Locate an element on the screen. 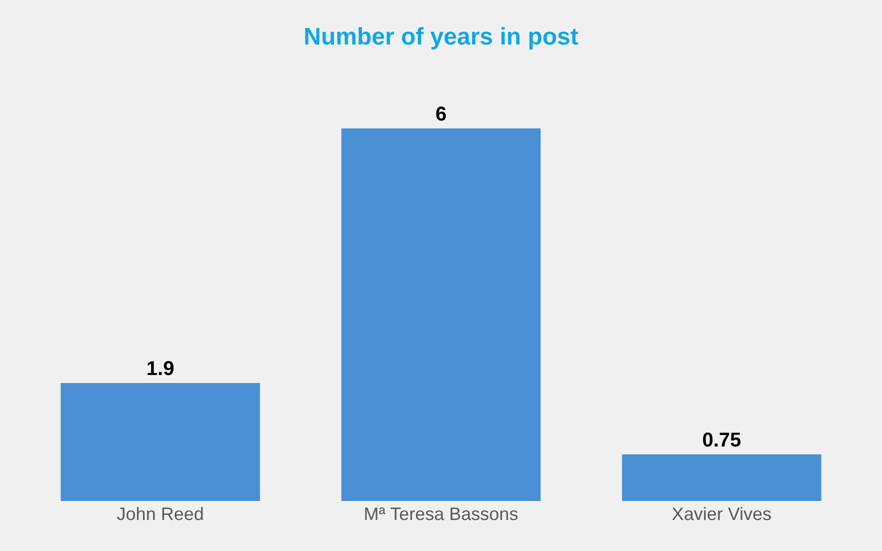  data-label: 0.75 is located at coordinates (722, 440).